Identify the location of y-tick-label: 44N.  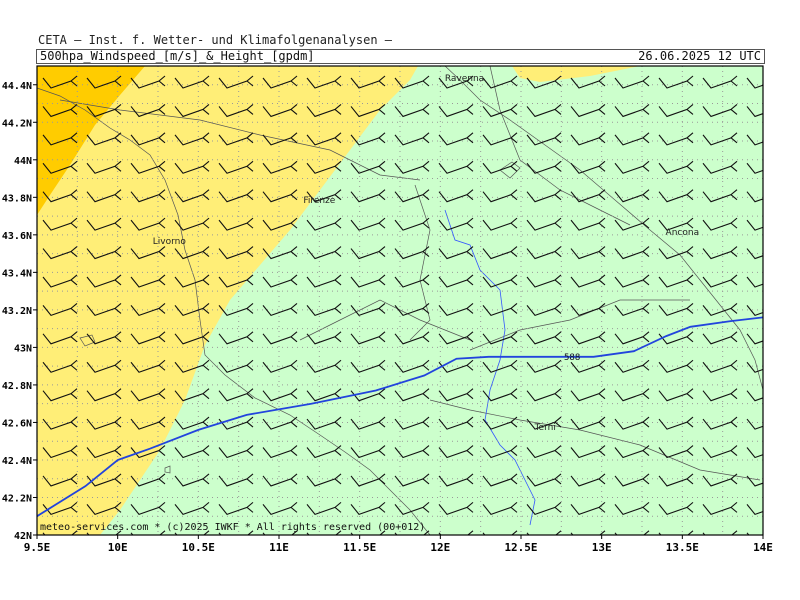
(23, 161).